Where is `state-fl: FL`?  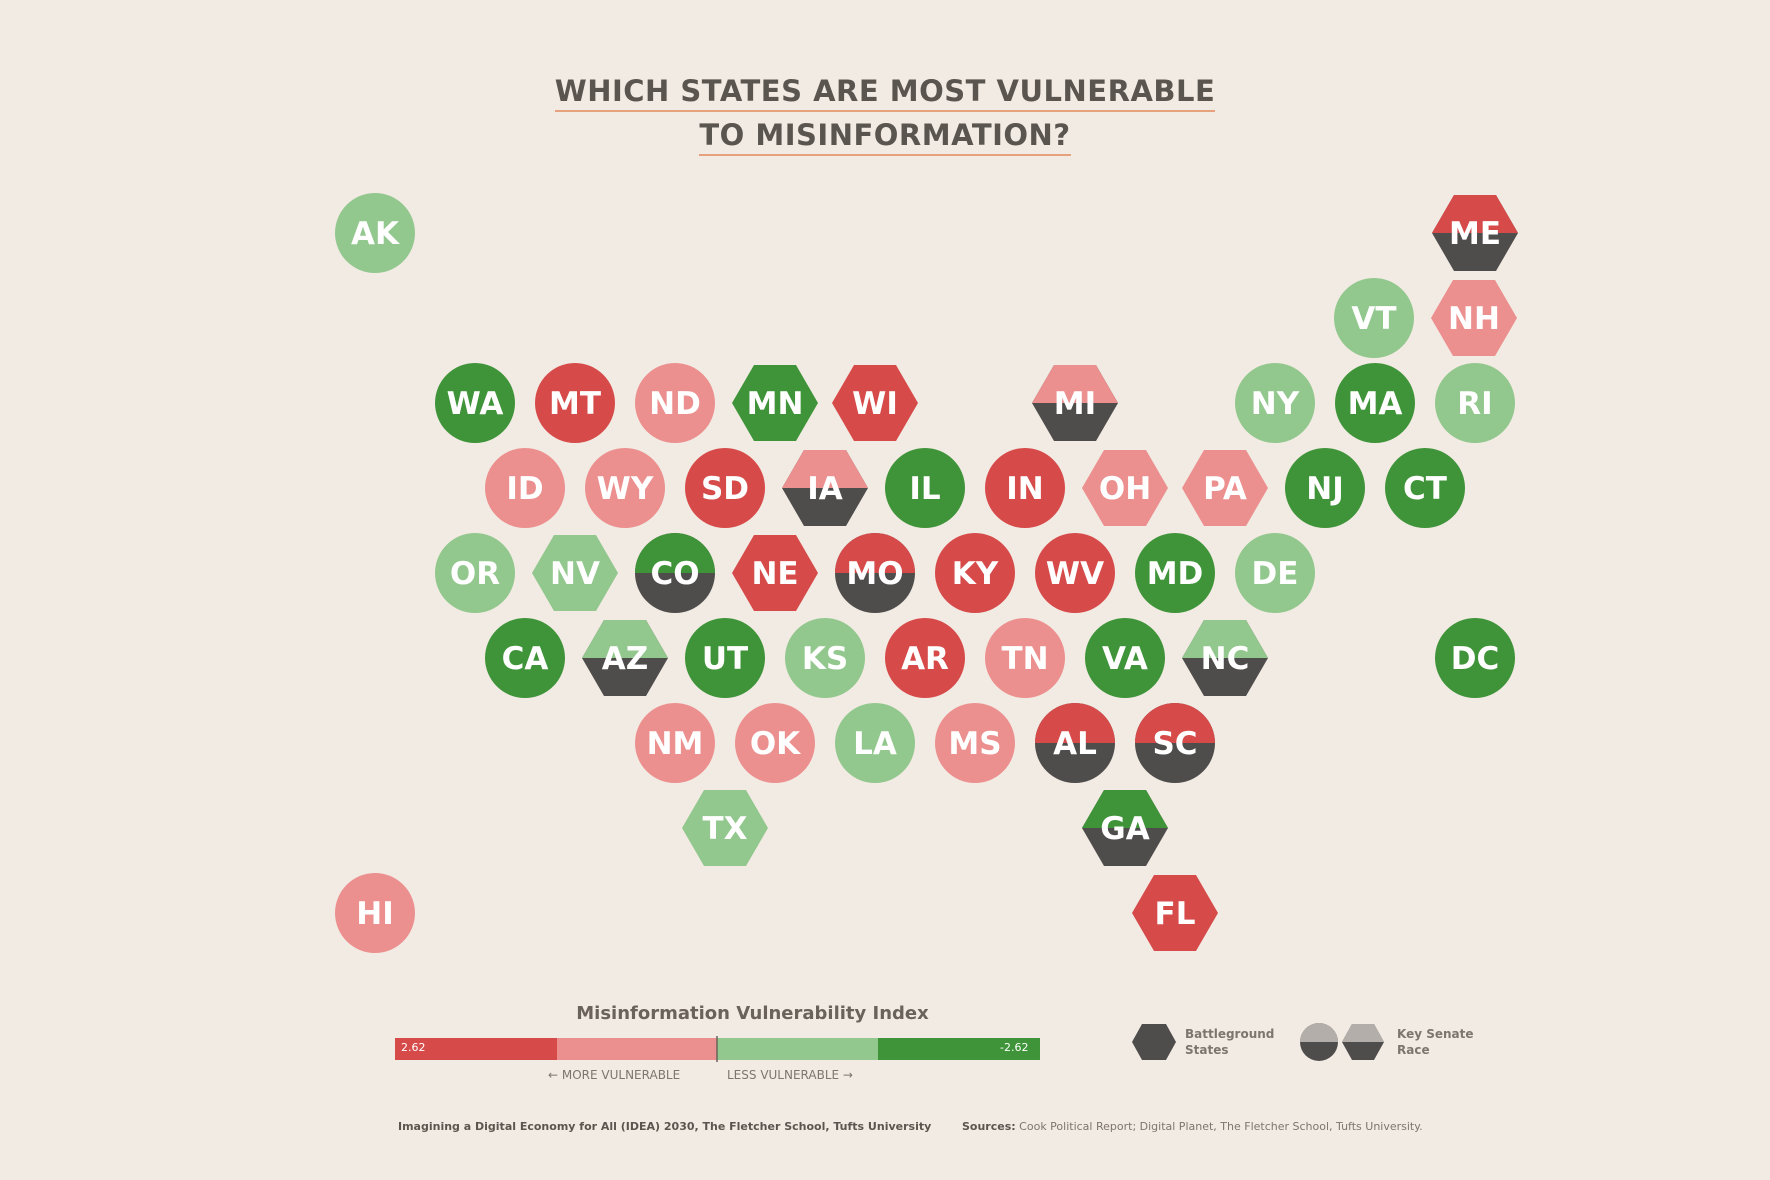 state-fl: FL is located at coordinates (1175, 913).